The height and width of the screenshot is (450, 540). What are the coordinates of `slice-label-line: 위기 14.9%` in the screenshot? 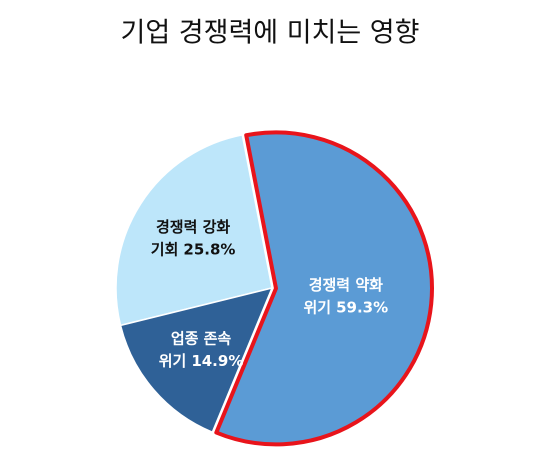 It's located at (201, 361).